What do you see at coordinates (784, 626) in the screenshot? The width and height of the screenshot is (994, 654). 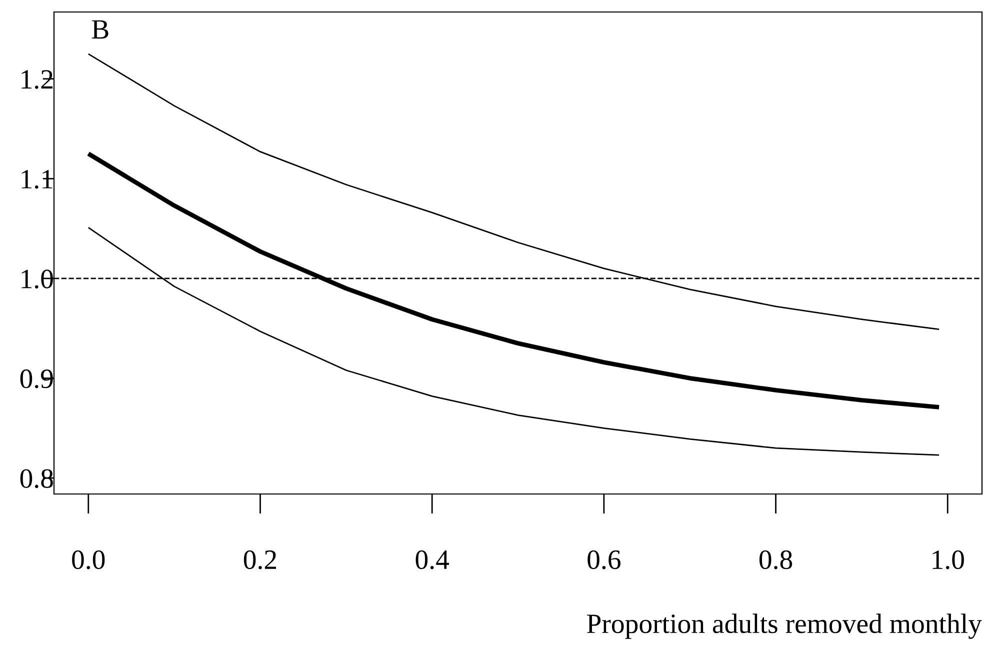 I see `x-axis-title: Proportion adults removed monthly` at bounding box center [784, 626].